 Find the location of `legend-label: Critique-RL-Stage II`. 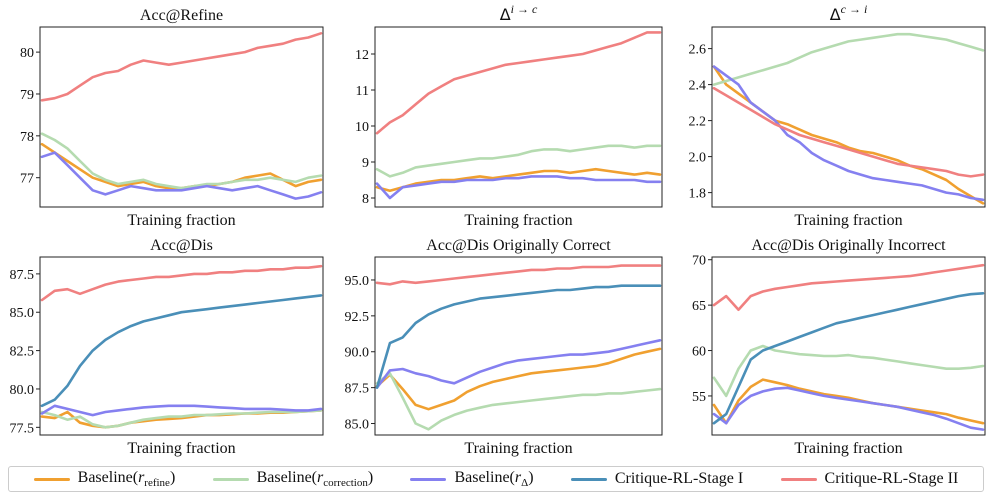

legend-label: Critique-RL-Stage II is located at coordinates (891, 478).